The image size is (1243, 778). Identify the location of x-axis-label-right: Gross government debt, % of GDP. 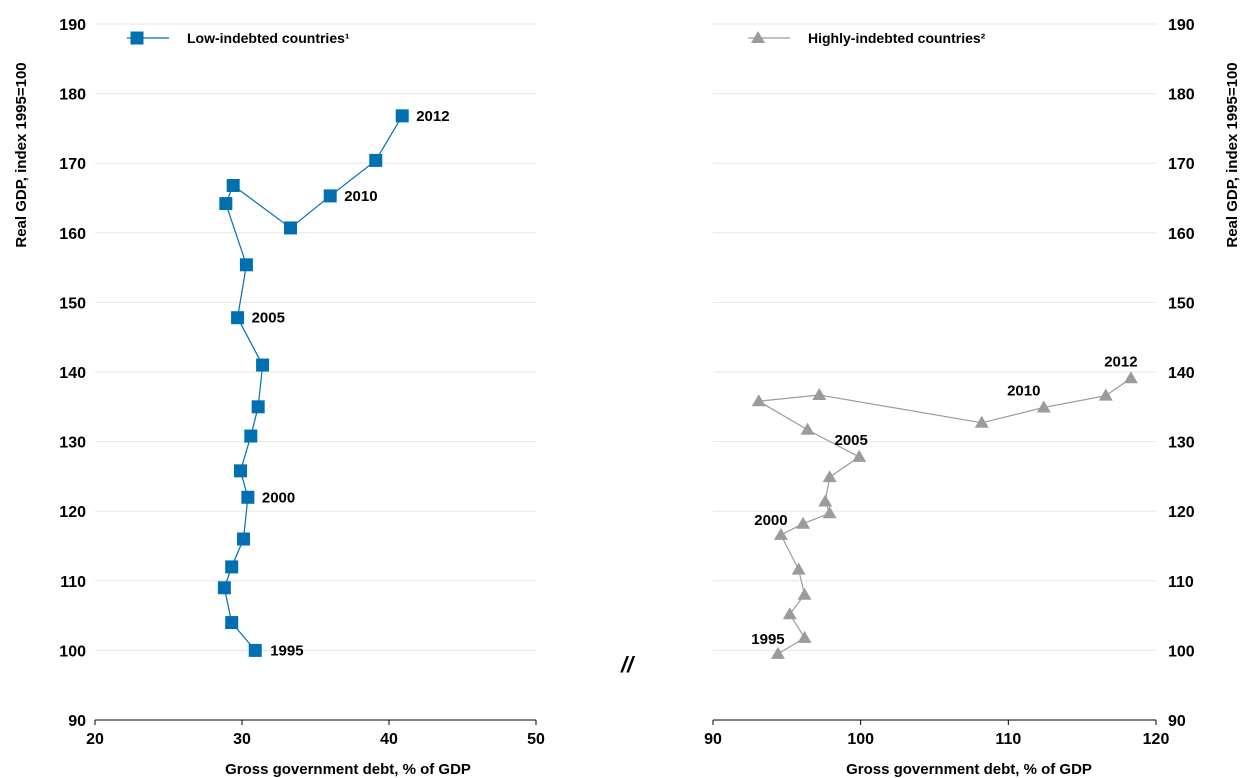
(969, 769).